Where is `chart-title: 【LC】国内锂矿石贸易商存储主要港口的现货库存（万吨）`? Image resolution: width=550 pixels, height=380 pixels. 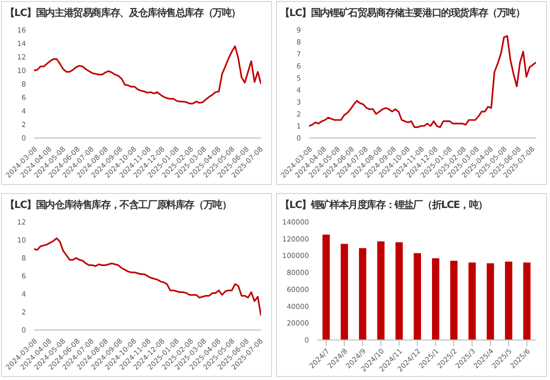
chart-title: 【LC】国内锂矿石贸易商存储主要港口的现货库存（万吨） is located at coordinates (402, 13).